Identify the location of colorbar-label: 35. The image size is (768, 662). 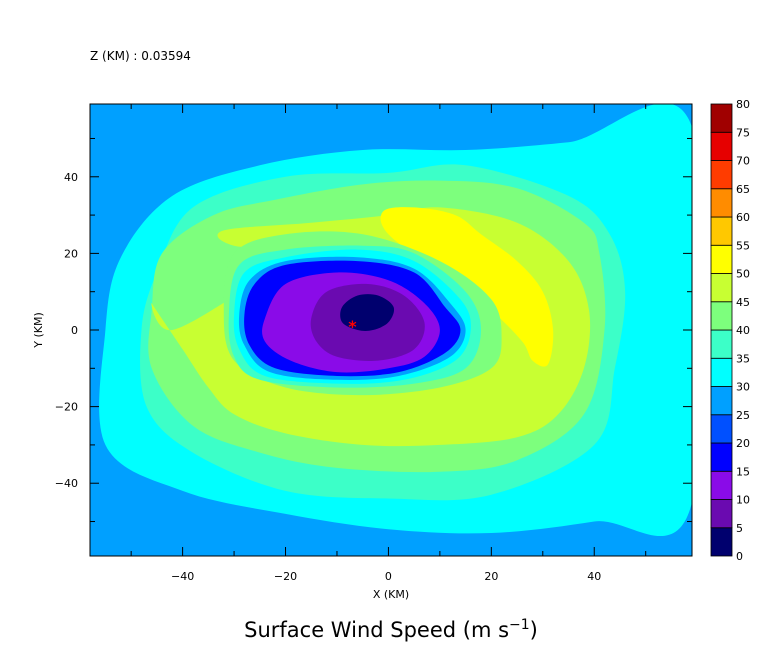
(743, 358).